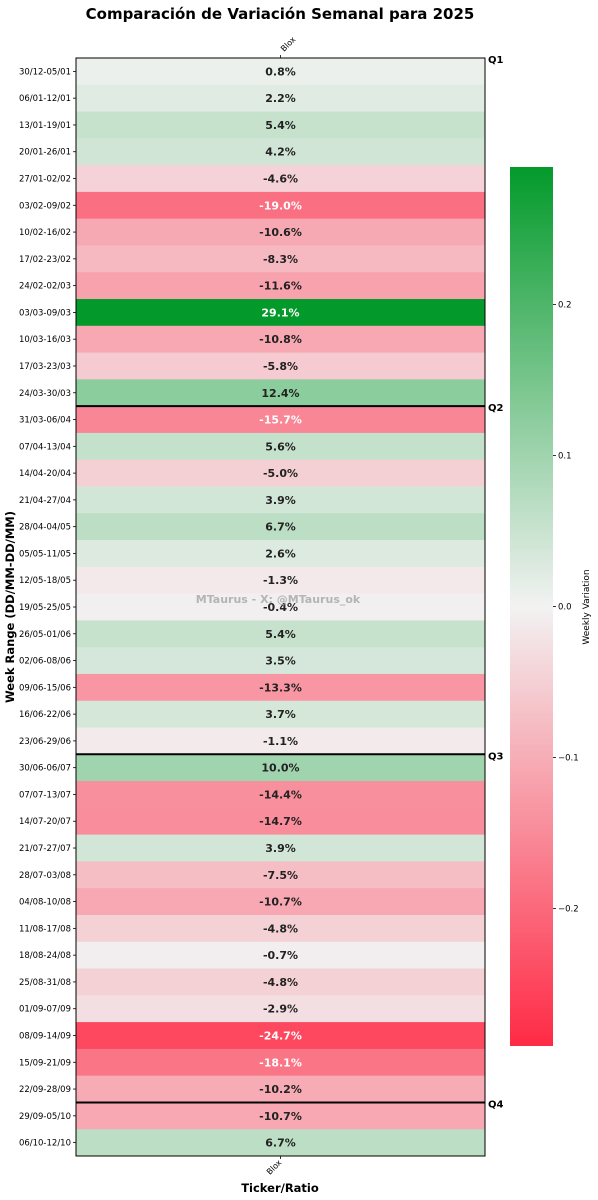 This screenshot has height=1200, width=598. Describe the element at coordinates (45, 929) in the screenshot. I see `week-range-label: 11/08-17/08` at that location.